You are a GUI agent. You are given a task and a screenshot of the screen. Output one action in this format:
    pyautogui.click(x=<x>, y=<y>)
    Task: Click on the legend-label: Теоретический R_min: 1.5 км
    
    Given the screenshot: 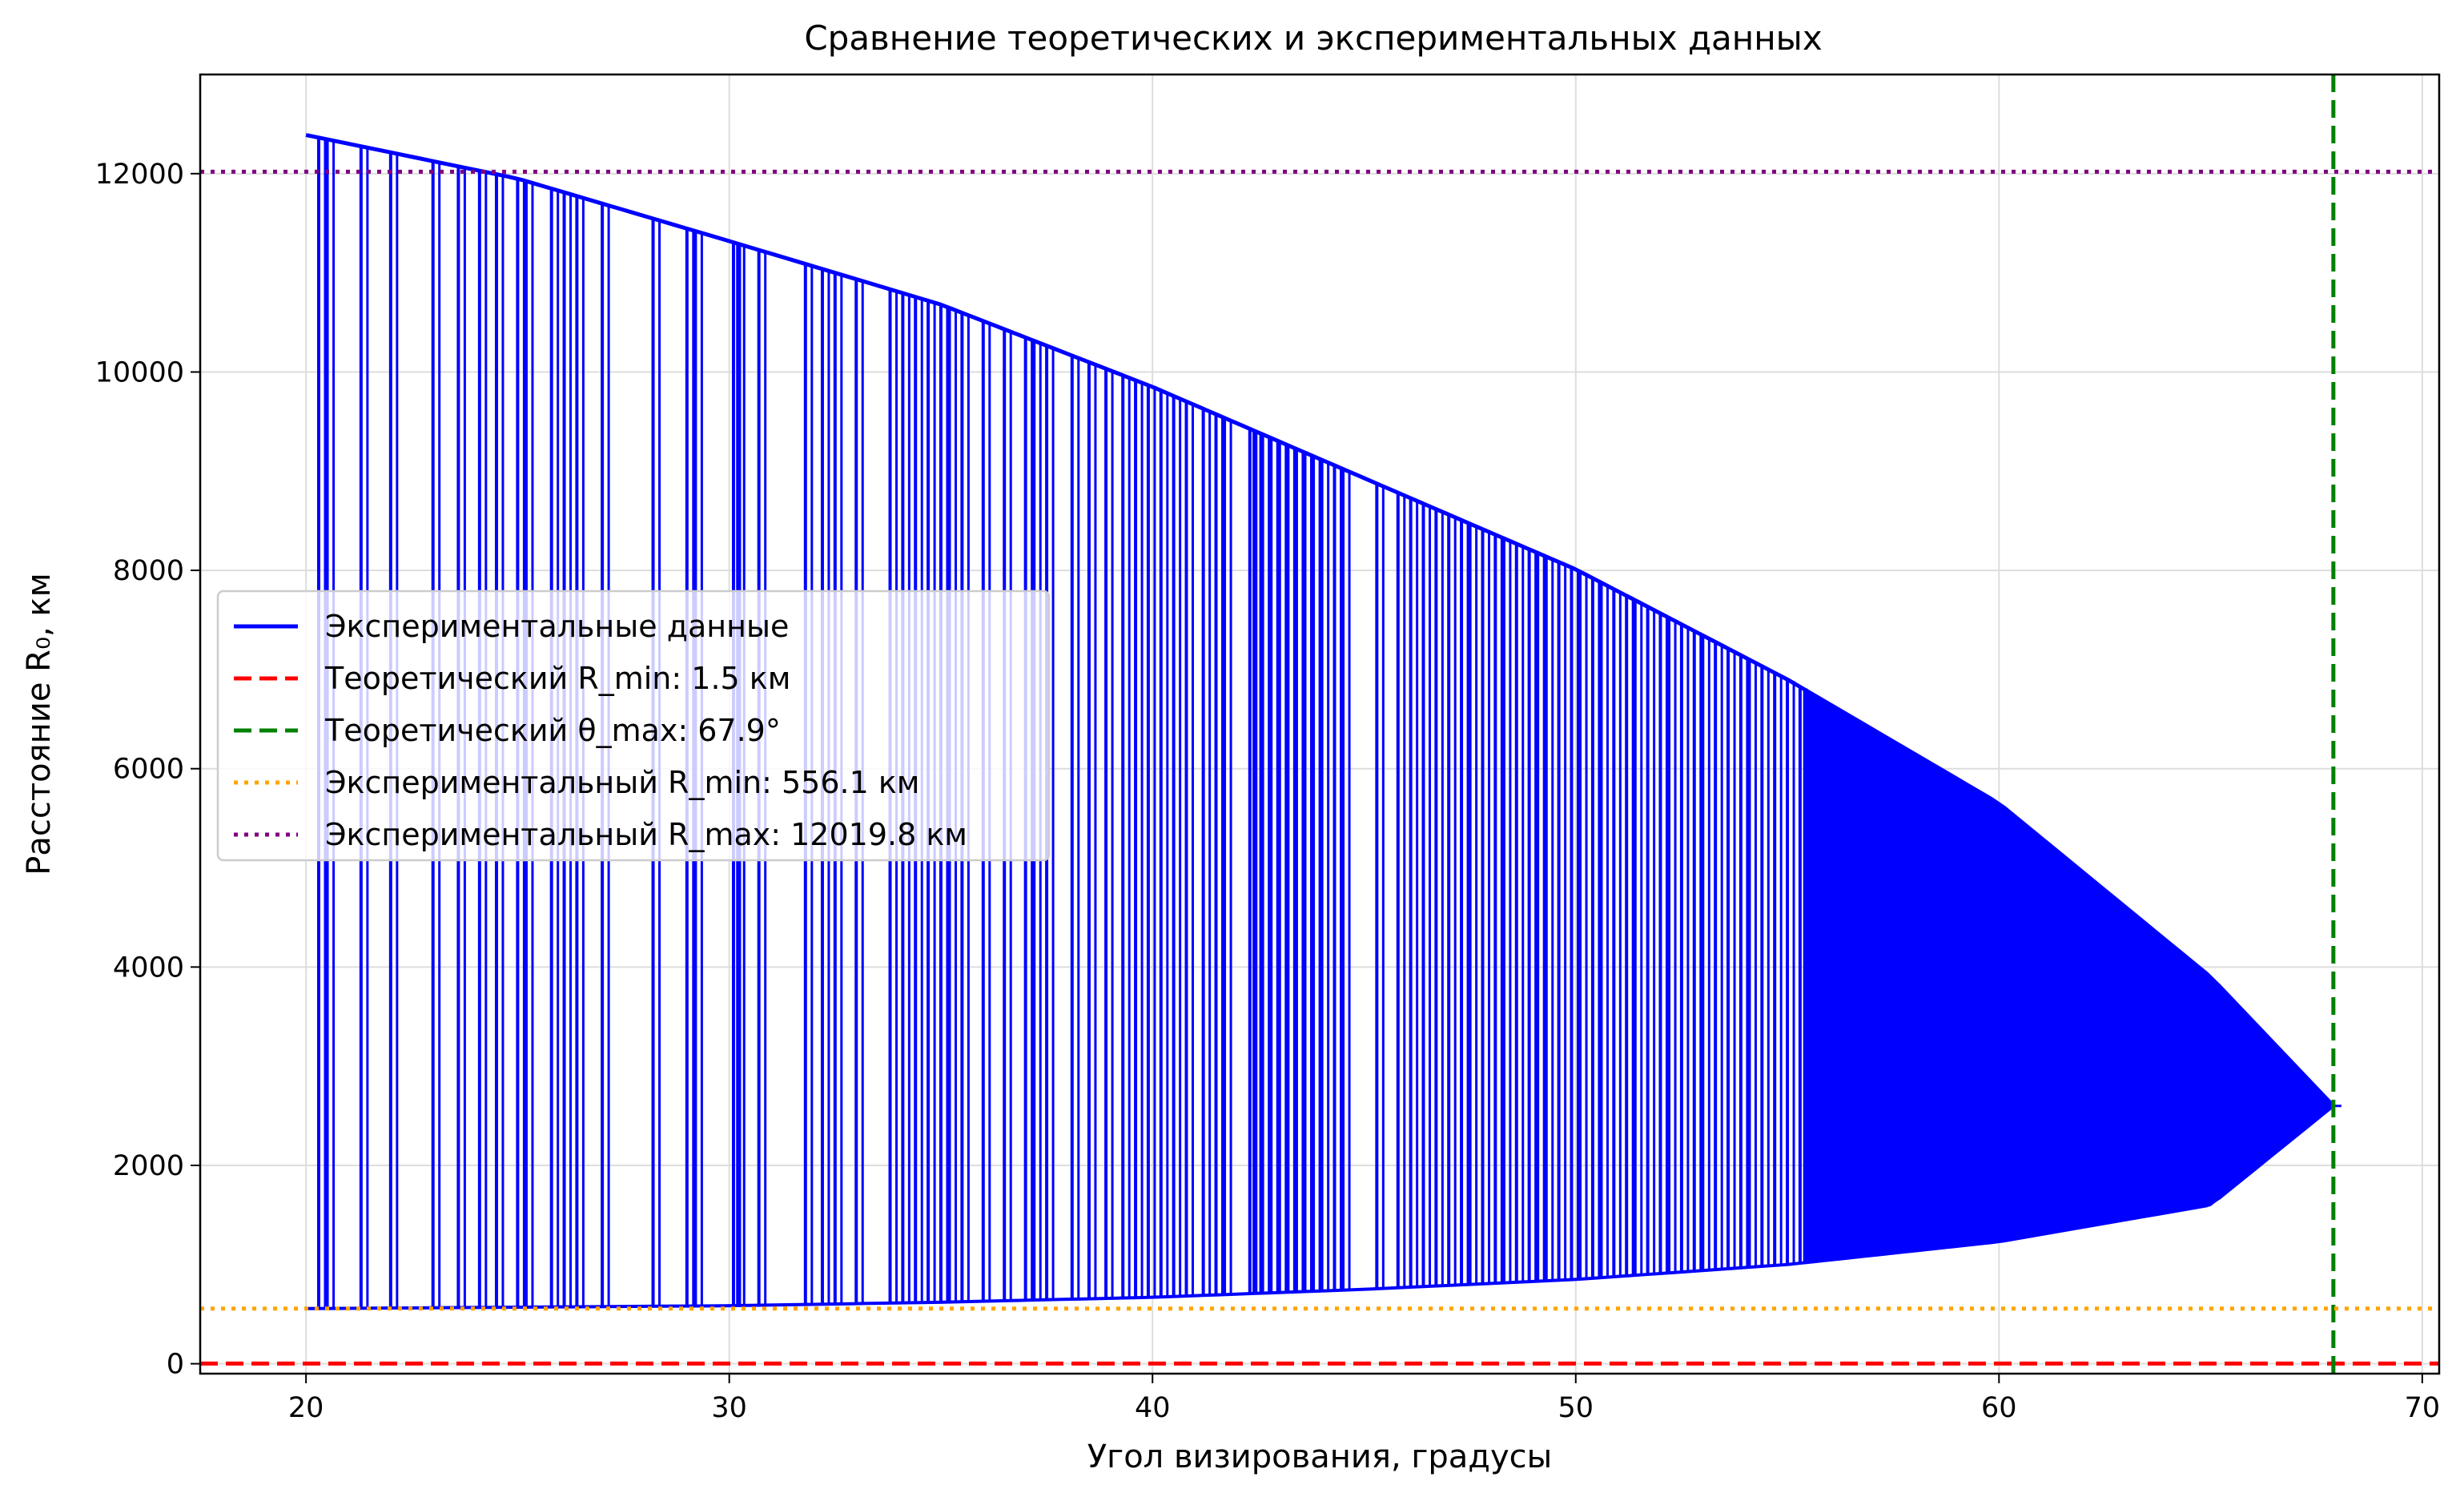 What is the action you would take?
    pyautogui.click(x=557, y=678)
    